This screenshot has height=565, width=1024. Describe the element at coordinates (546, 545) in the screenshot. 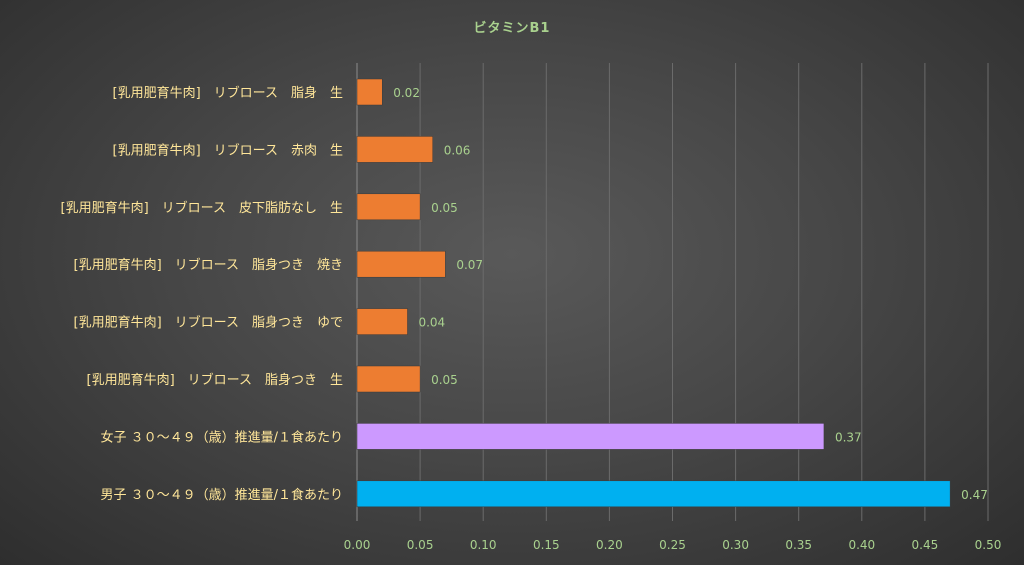

I see `x-tick-label: 0.15` at that location.